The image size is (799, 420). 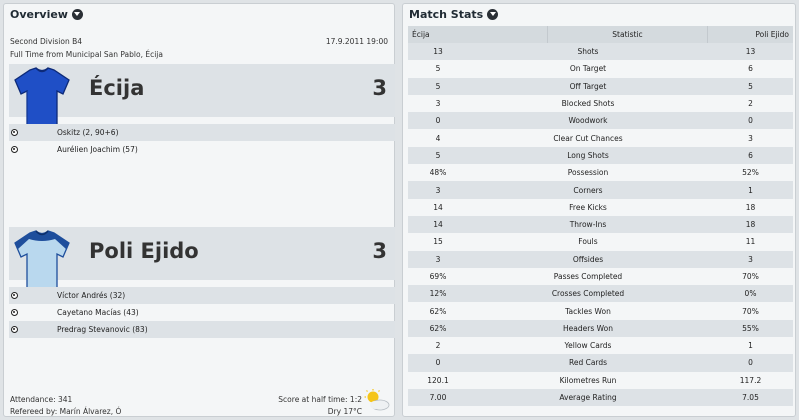 I want to click on stats-header-row: Écija Statistic Poli Ejido, so click(x=600, y=34).